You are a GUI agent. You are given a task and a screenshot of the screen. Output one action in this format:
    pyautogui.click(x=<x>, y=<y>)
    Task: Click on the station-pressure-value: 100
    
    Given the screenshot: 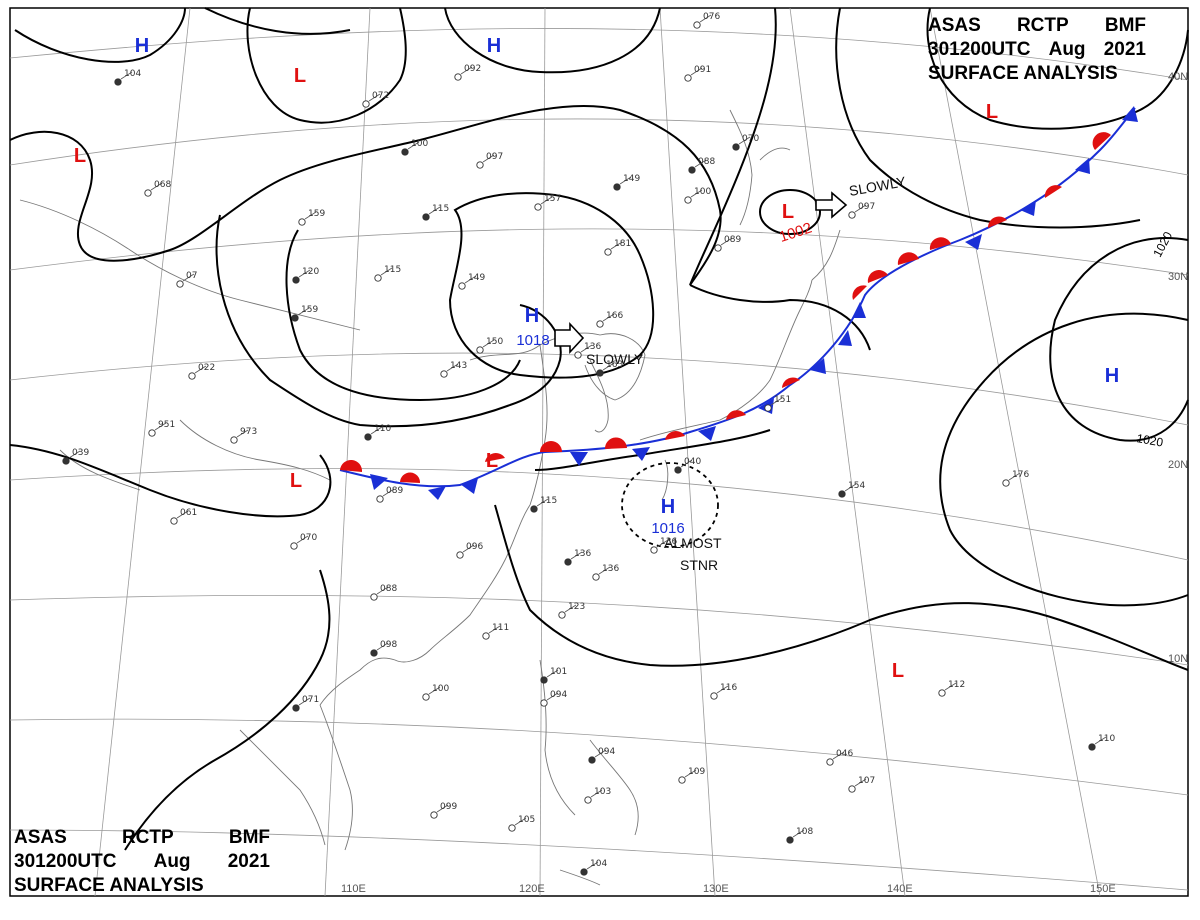 What is the action you would take?
    pyautogui.click(x=440, y=689)
    